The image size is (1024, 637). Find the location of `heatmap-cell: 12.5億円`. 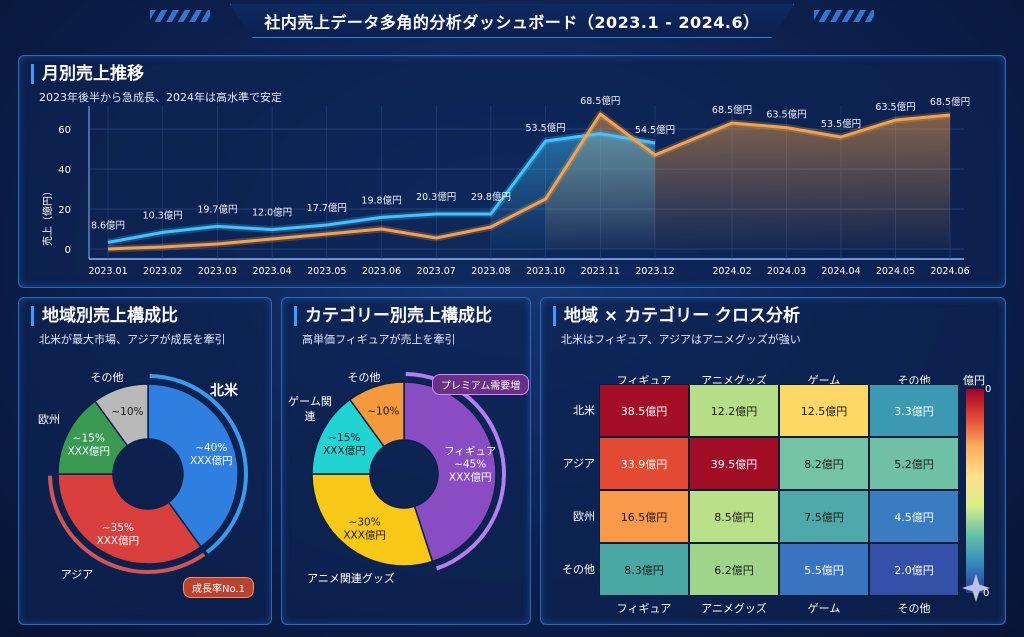

heatmap-cell: 12.5億円 is located at coordinates (824, 410).